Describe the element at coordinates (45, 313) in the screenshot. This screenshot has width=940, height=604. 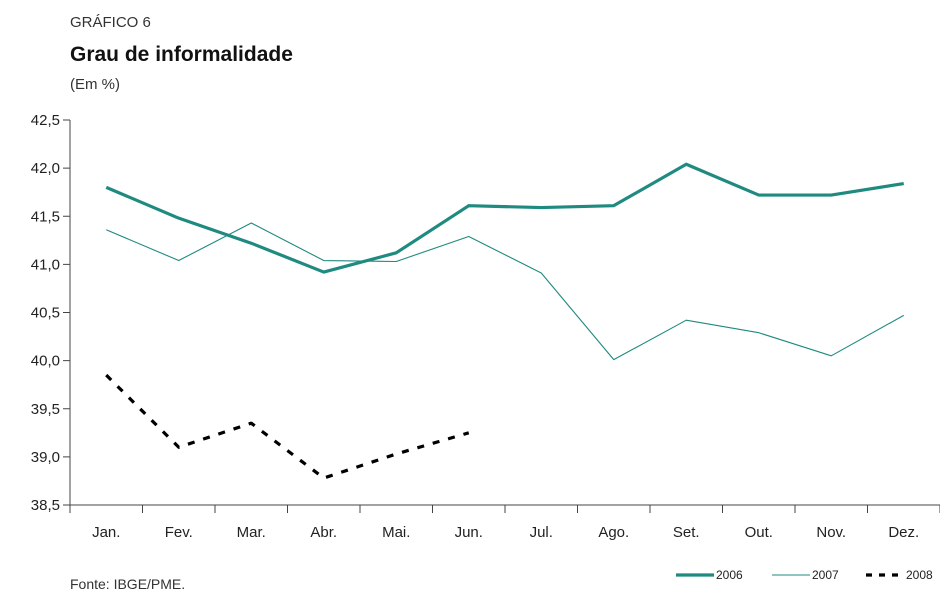
I see `y-tick-label: 40,5` at that location.